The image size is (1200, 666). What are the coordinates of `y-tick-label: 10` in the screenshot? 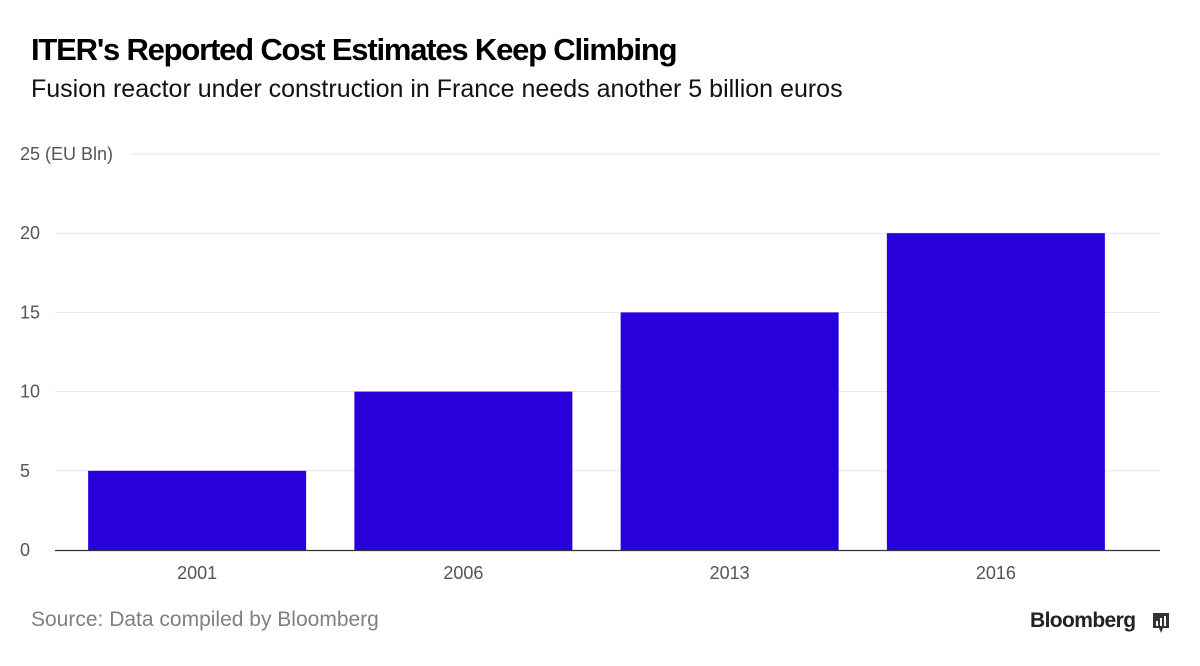 It's located at (30, 392).